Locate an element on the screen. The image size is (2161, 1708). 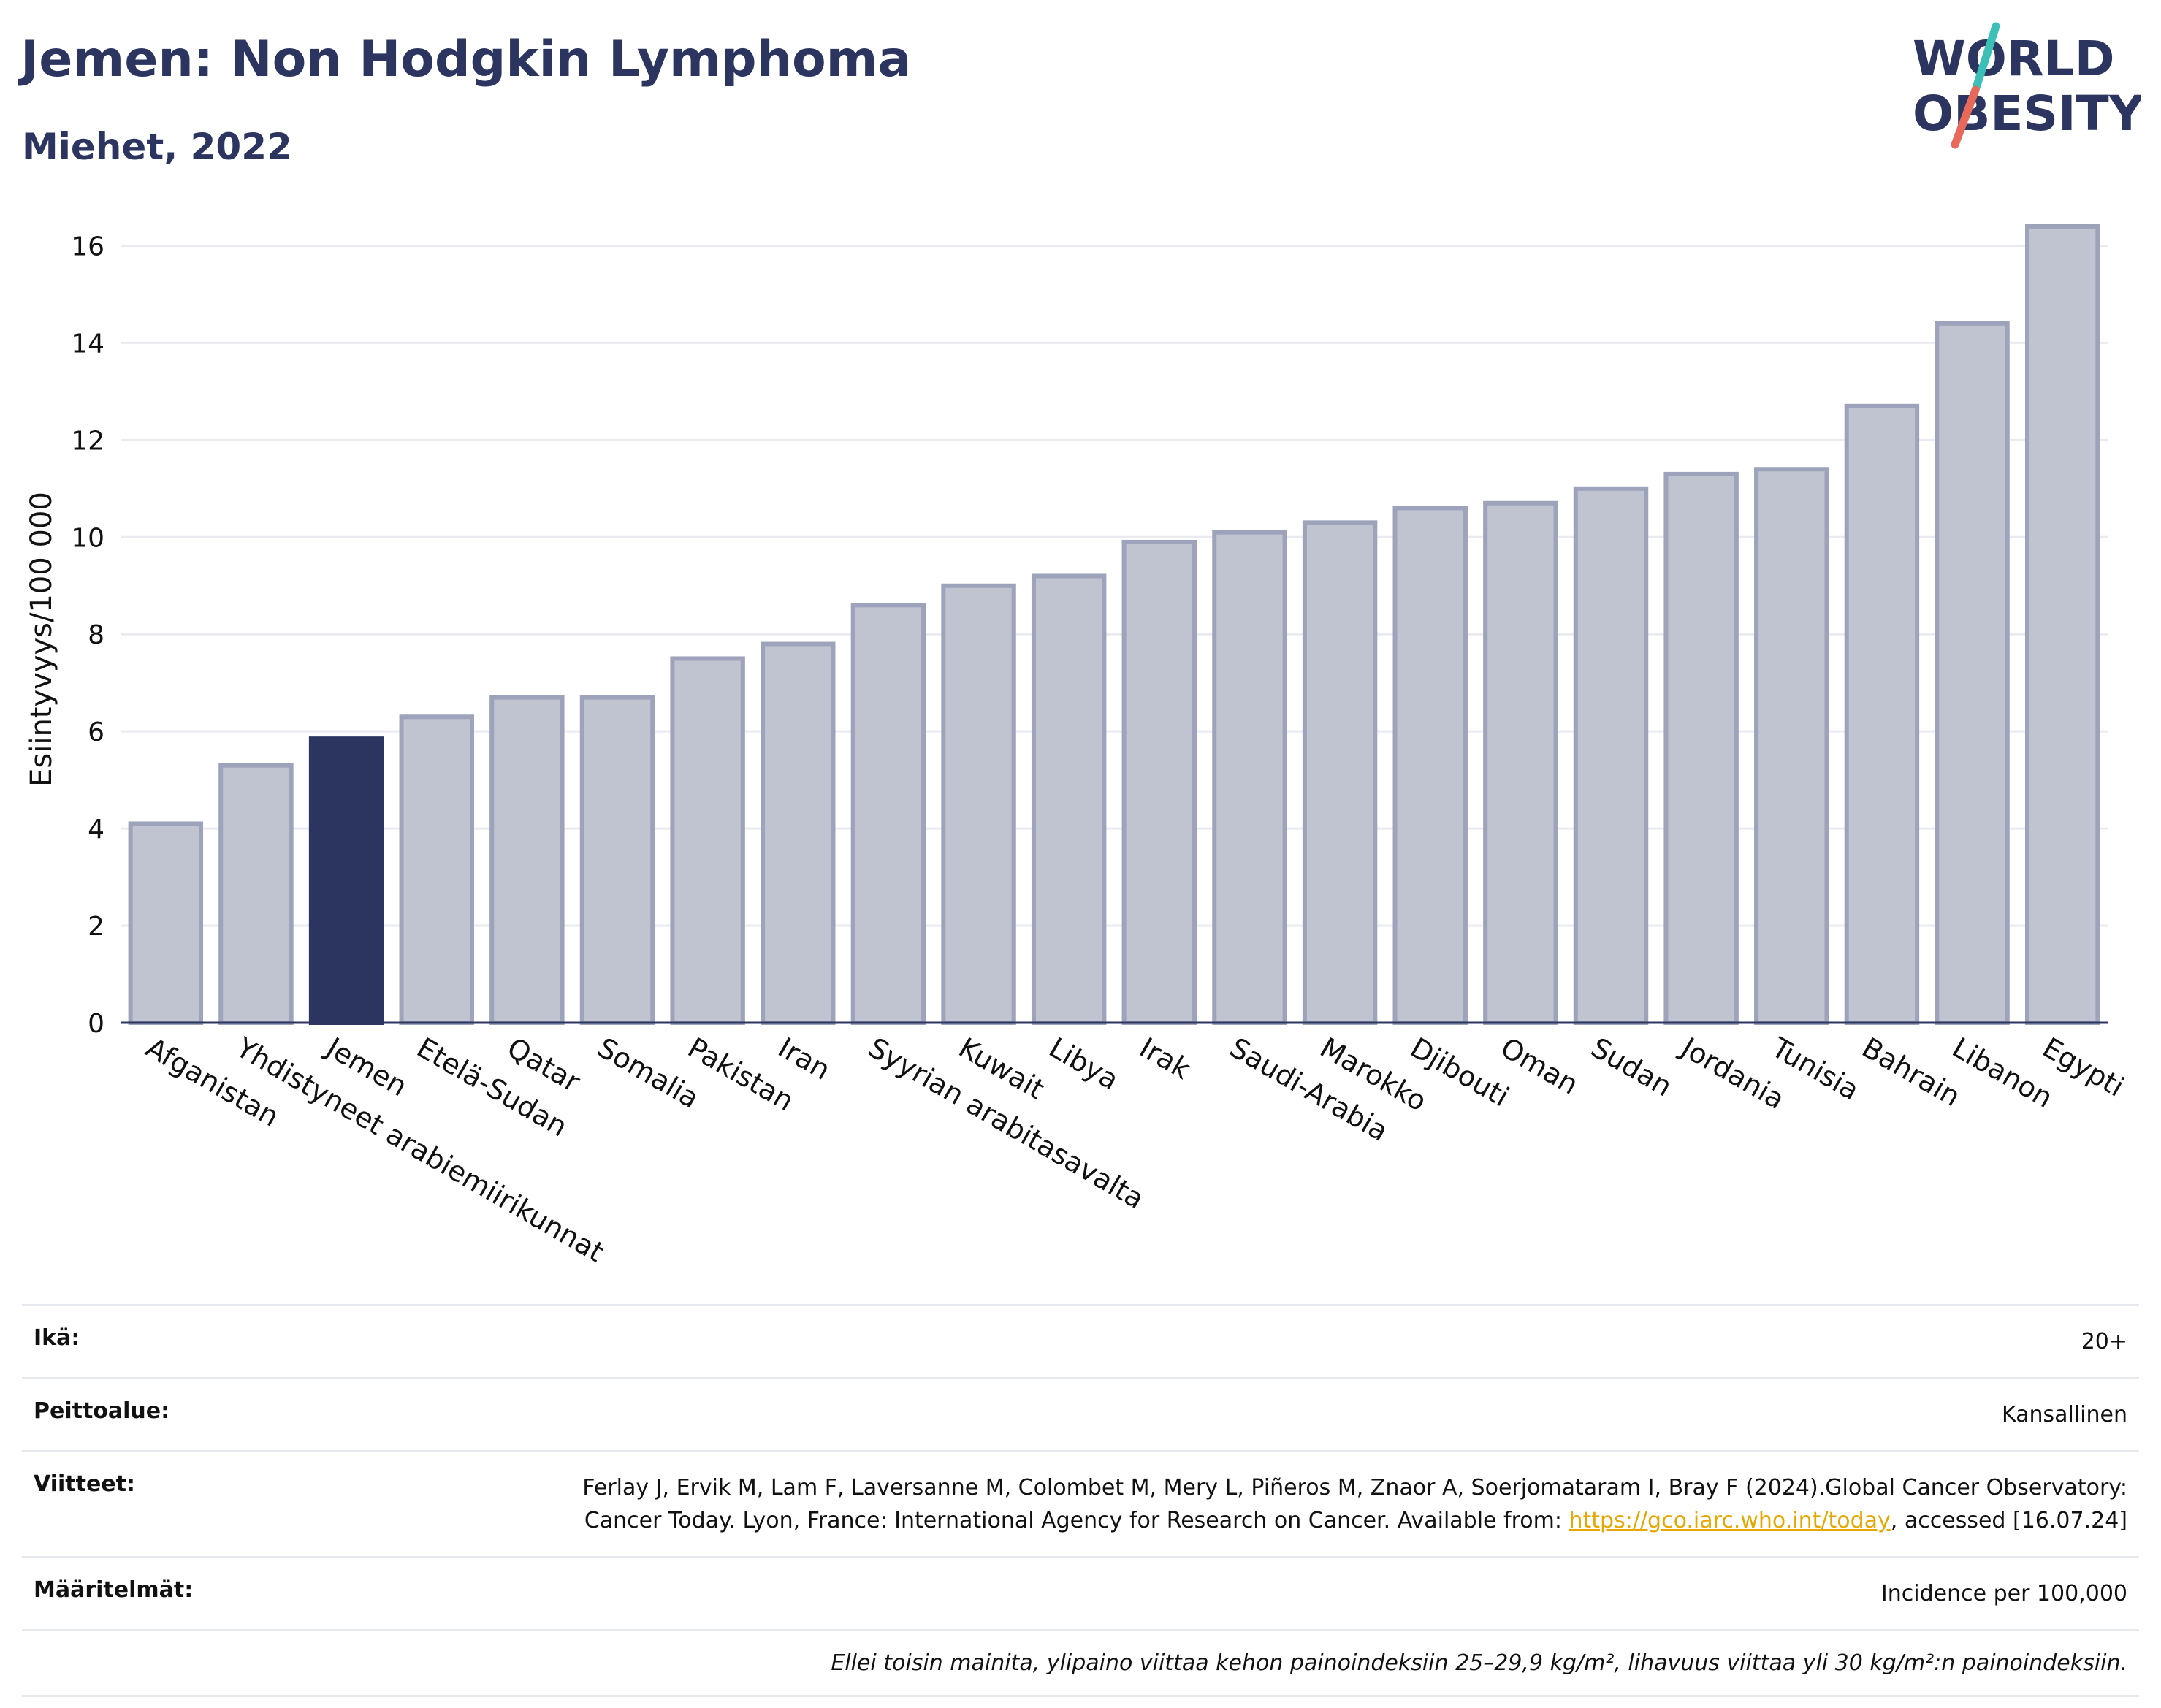
age-label: Ikä: is located at coordinates (57, 1338).